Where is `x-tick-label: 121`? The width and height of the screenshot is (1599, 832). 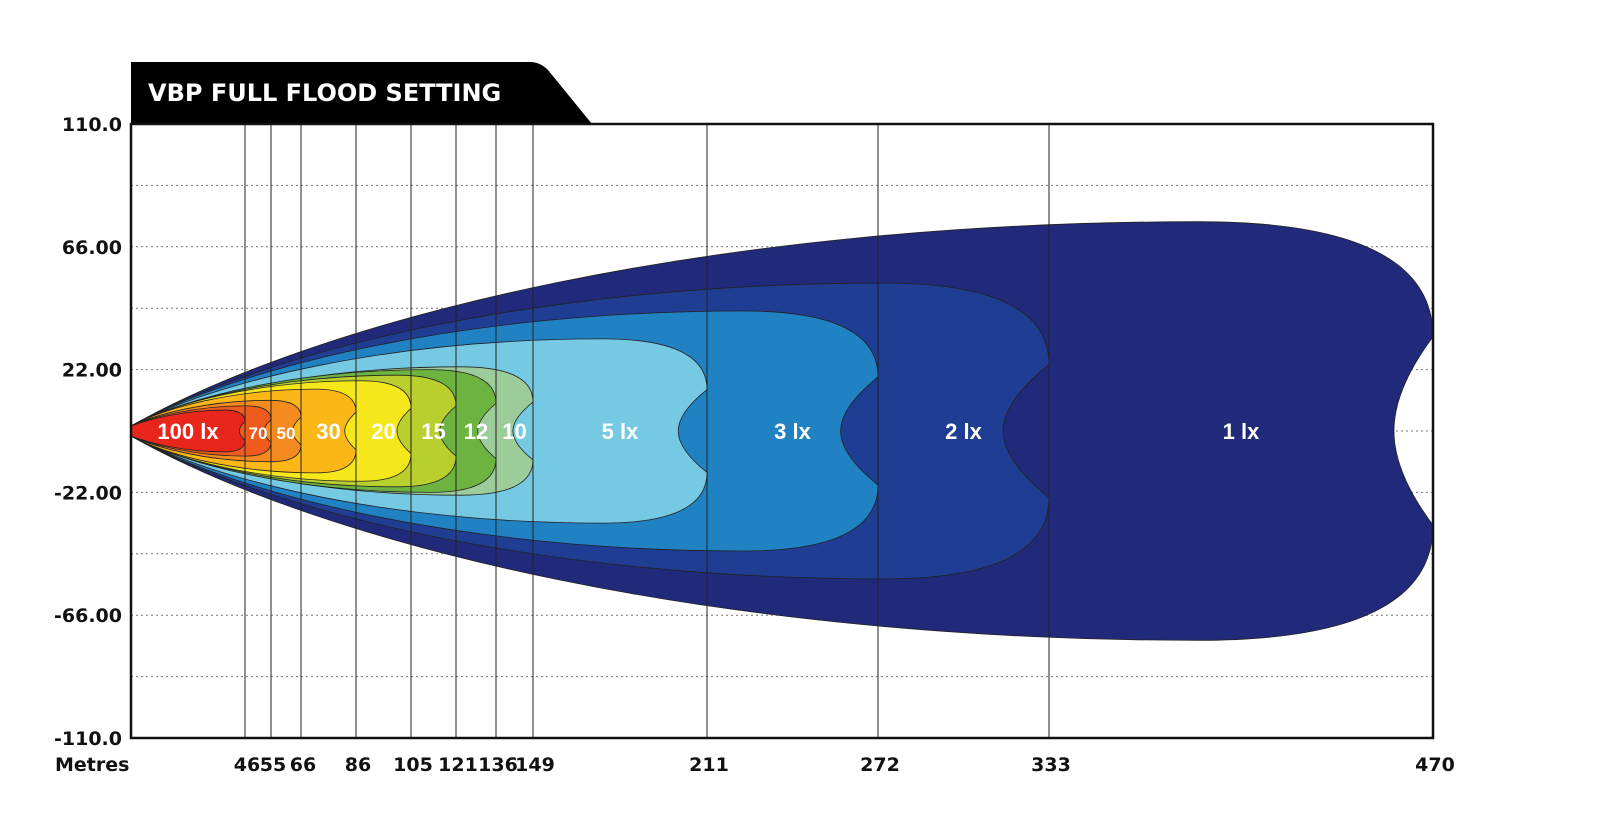
x-tick-label: 121 is located at coordinates (458, 765).